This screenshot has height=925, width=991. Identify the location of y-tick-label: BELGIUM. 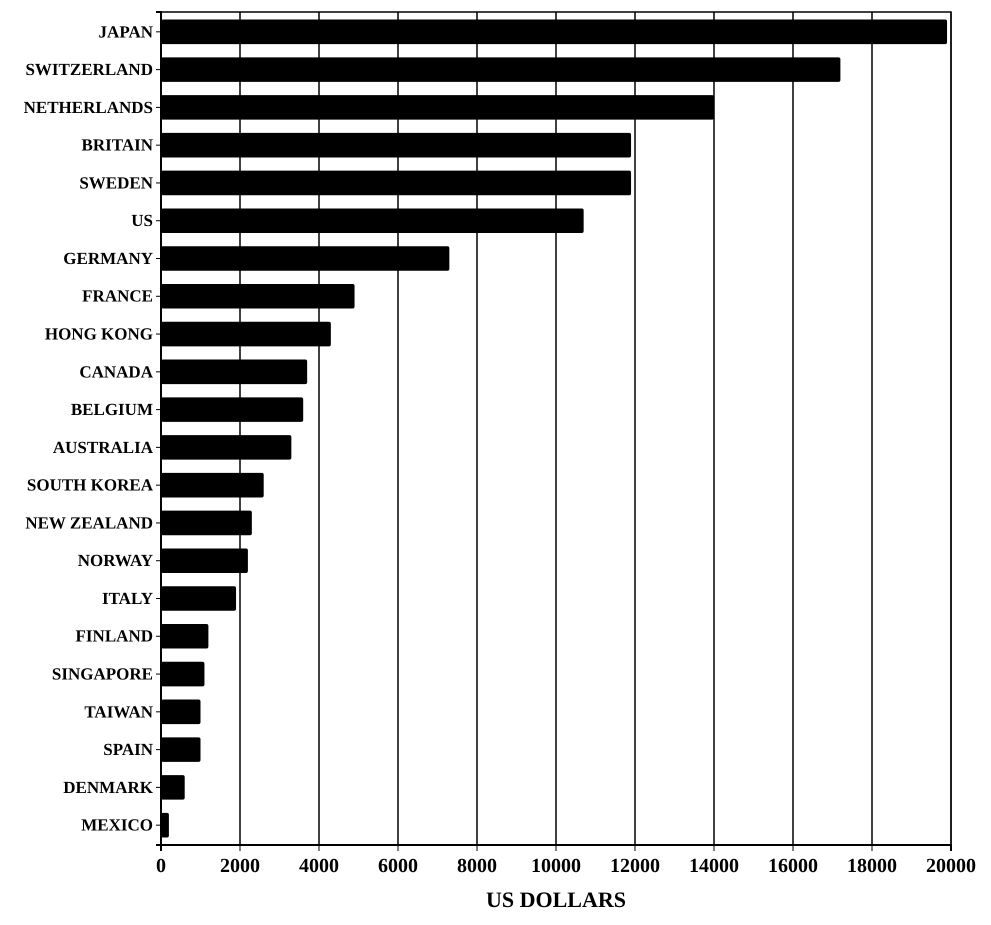
(111, 410).